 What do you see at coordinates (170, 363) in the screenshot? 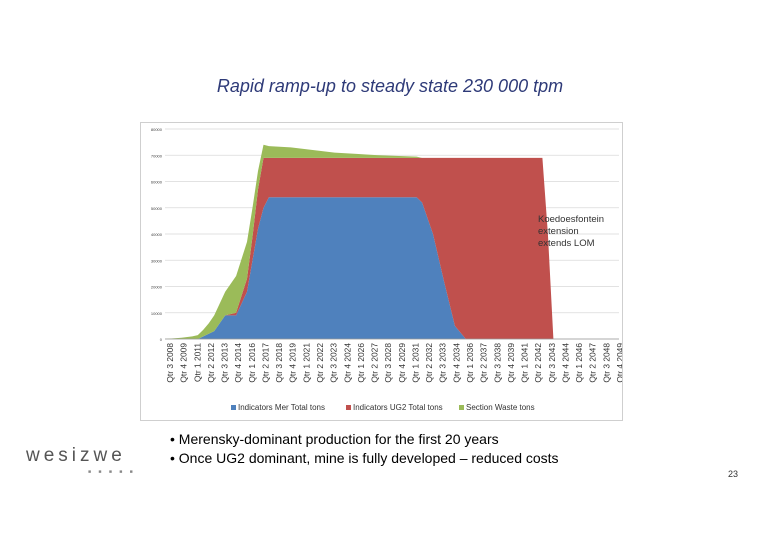
I see `x-tick-label: Qtr 3 2008` at bounding box center [170, 363].